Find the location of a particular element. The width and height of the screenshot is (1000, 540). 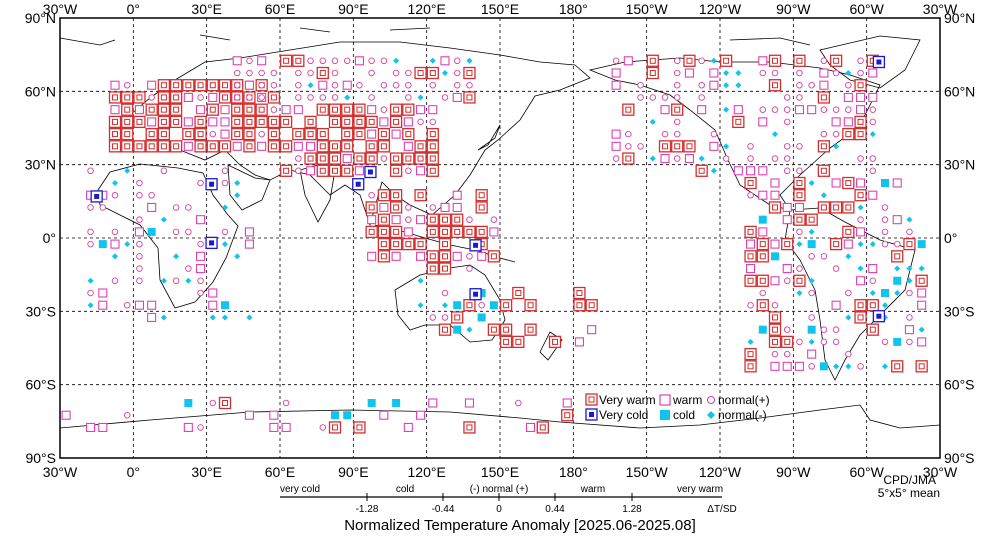

left-latitude-label: 30°S is located at coordinates (40, 311).